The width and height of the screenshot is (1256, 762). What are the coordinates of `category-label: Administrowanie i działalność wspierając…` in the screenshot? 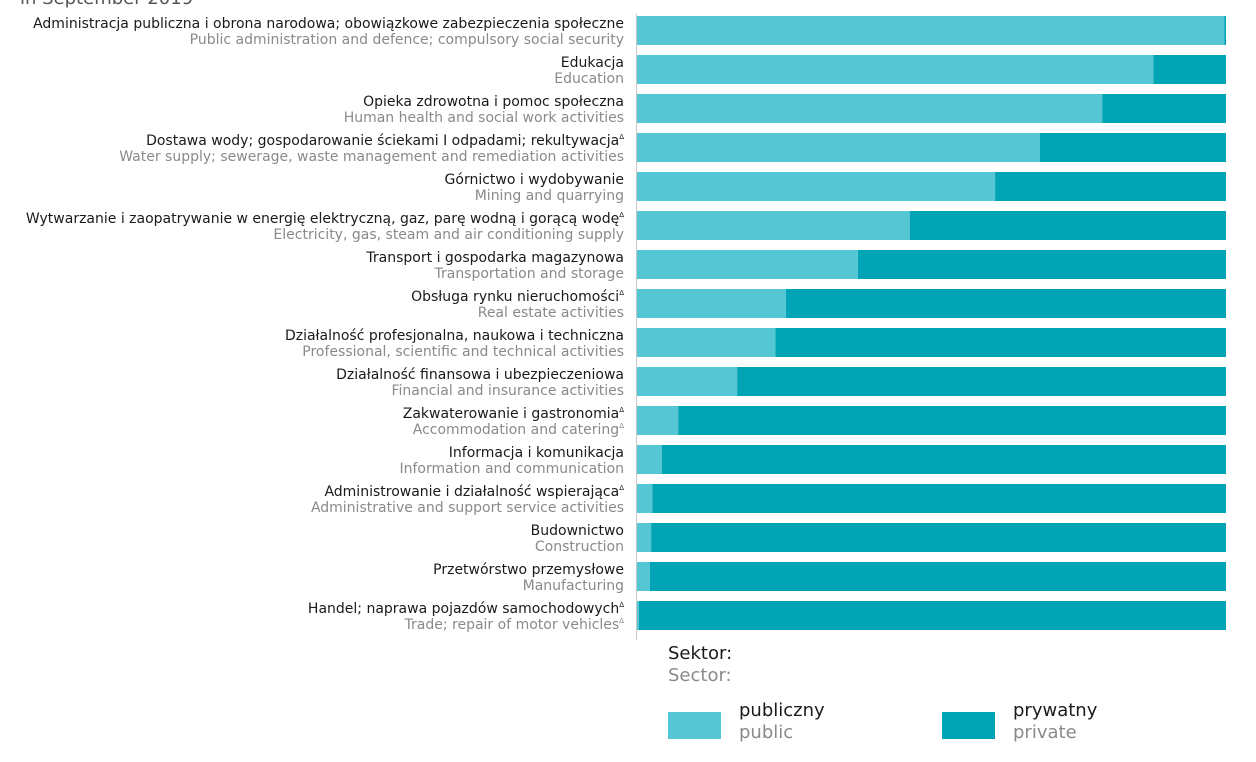 It's located at (474, 492).